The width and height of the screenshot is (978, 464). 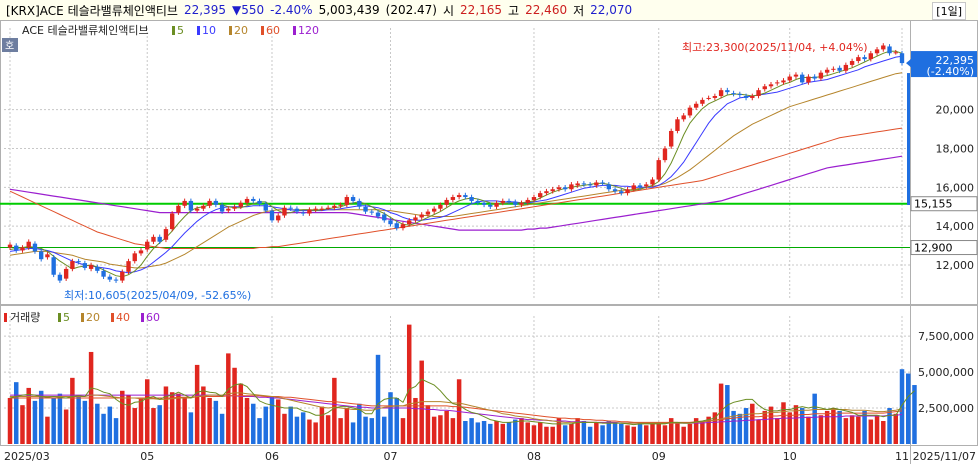 I want to click on reference-label-box, so click(x=944, y=248).